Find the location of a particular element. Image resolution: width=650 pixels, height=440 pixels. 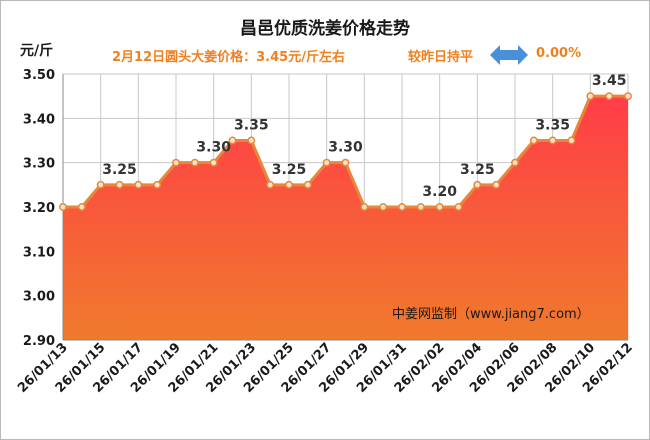

data-point-26/02/02 is located at coordinates (439, 207).